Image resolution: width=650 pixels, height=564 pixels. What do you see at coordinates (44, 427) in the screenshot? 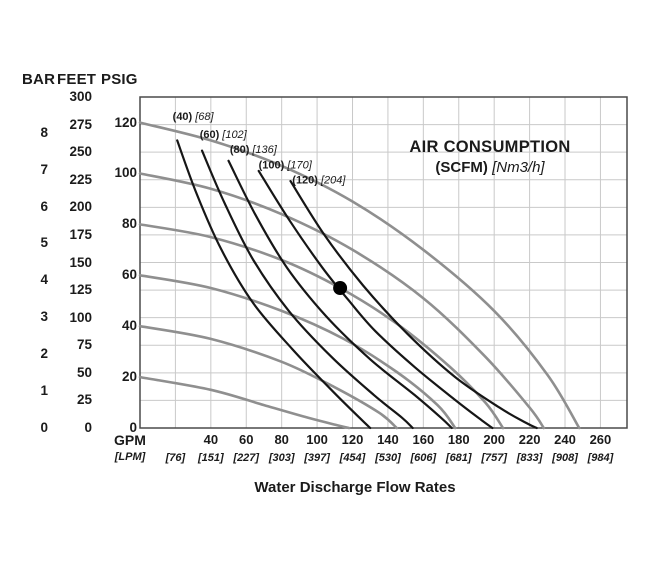
I see `bar-tick-label: 0` at bounding box center [44, 427].